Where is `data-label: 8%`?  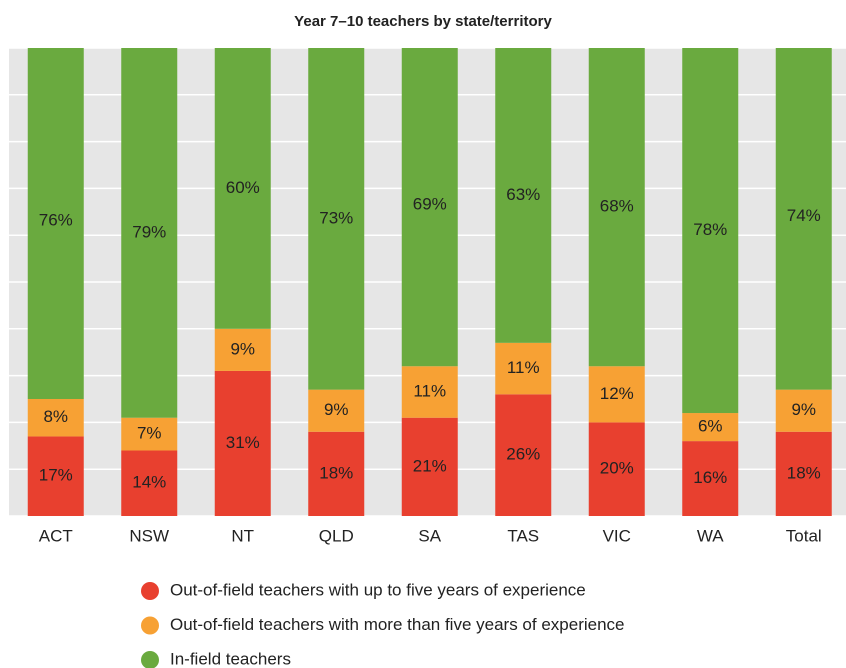 data-label: 8% is located at coordinates (55, 416).